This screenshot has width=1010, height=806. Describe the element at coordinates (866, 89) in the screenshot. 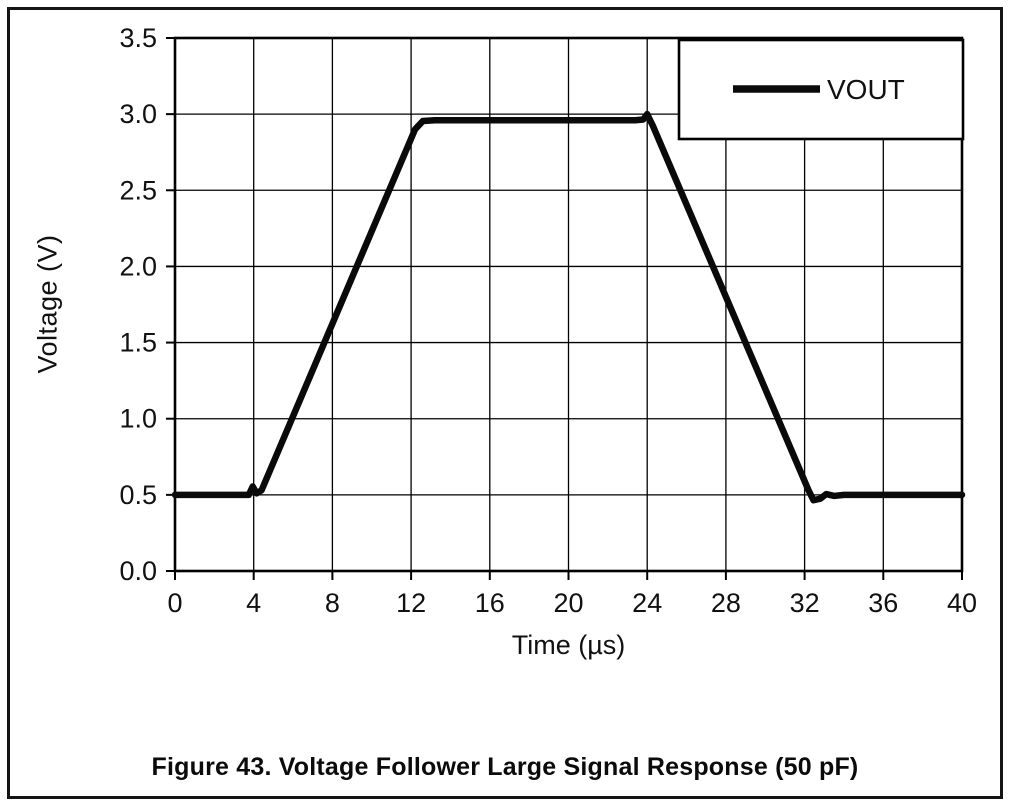

I see `legend-label: VOUT` at that location.